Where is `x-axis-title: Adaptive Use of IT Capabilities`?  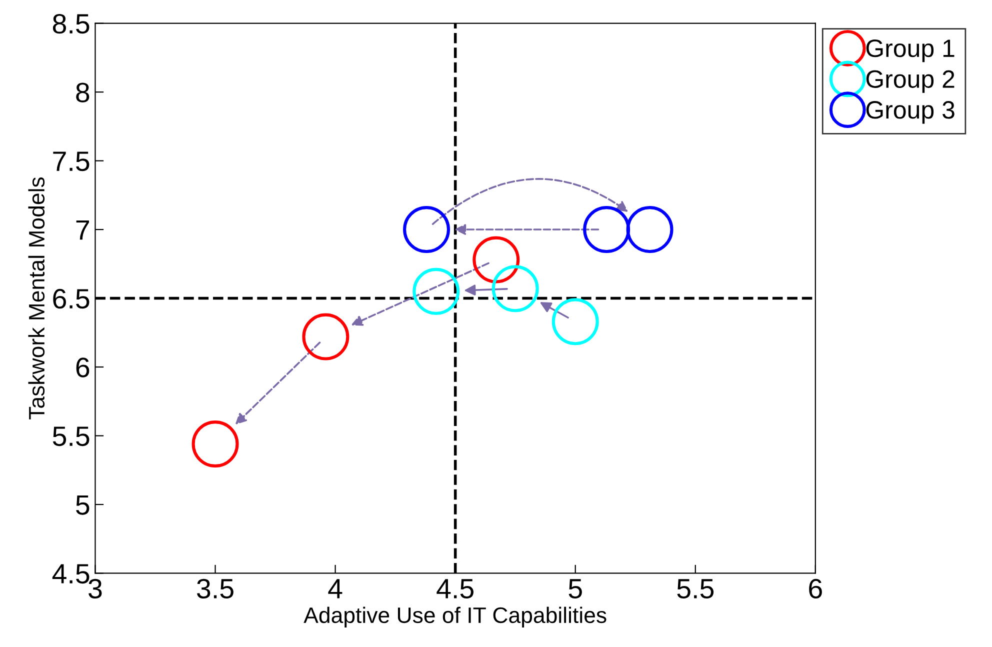
x-axis-title: Adaptive Use of IT Capabilities is located at coordinates (455, 617).